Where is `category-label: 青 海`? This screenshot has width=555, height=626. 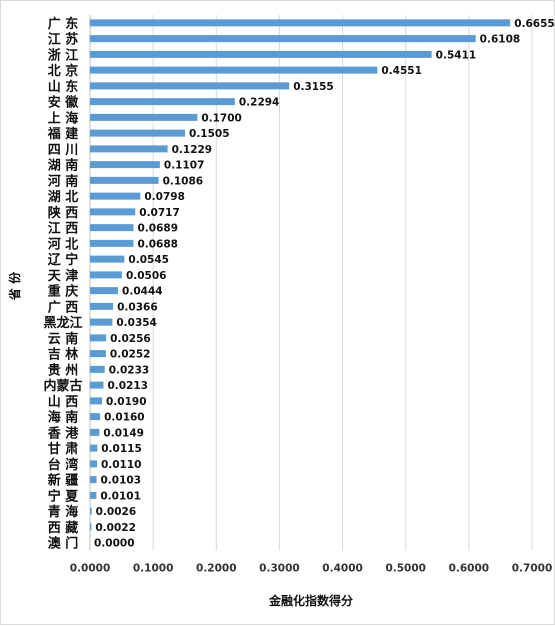 category-label: 青 海 is located at coordinates (63, 512).